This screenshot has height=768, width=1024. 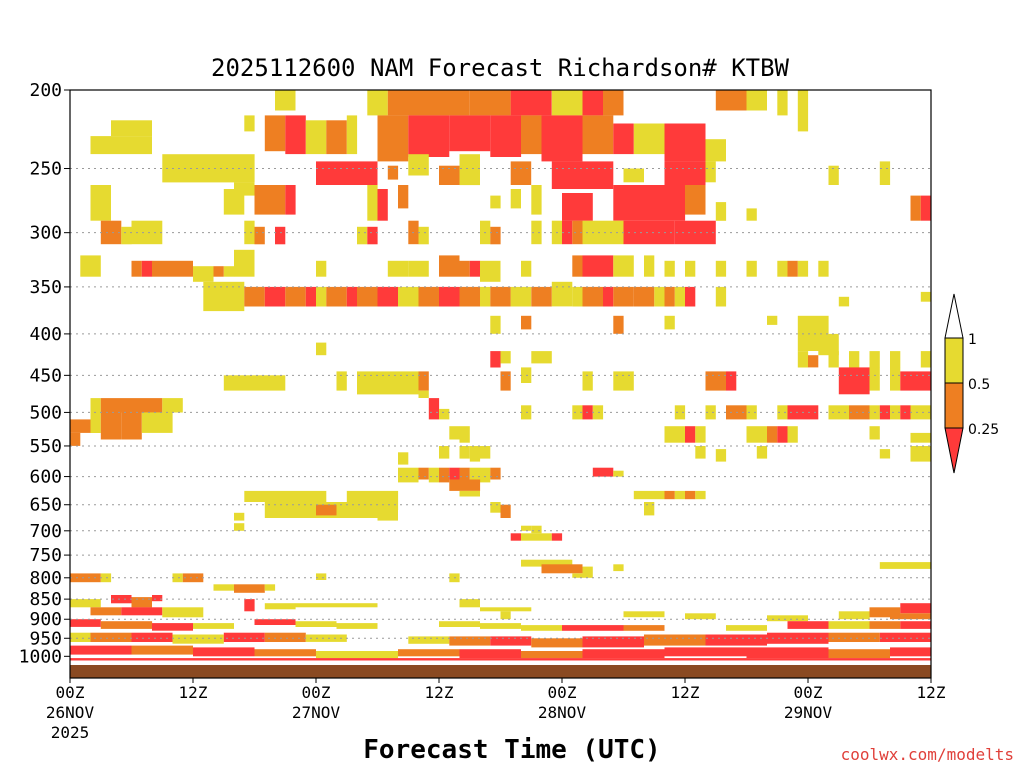 I want to click on y-tick-label: 200, so click(x=45, y=90).